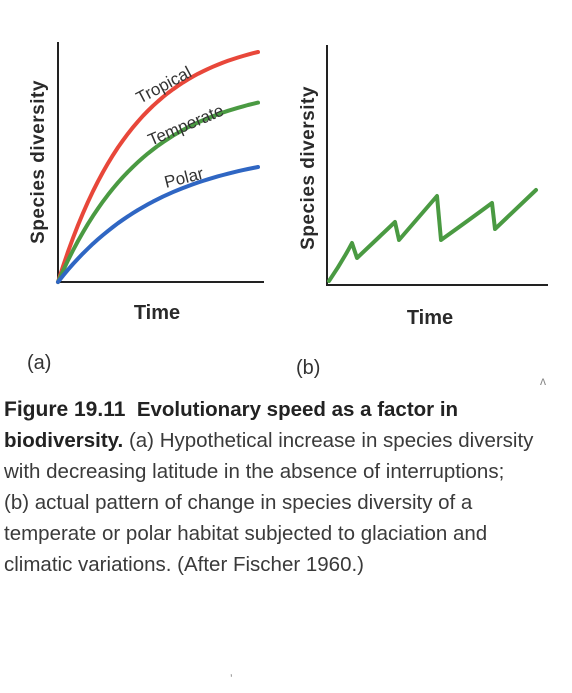  What do you see at coordinates (308, 368) in the screenshot?
I see `panel-b-label: (b)` at bounding box center [308, 368].